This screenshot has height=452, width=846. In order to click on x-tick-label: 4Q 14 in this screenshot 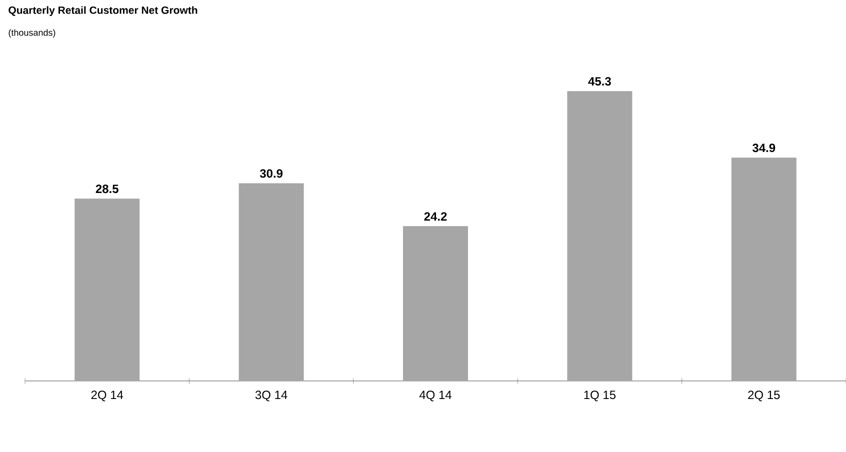, I will do `click(435, 396)`.